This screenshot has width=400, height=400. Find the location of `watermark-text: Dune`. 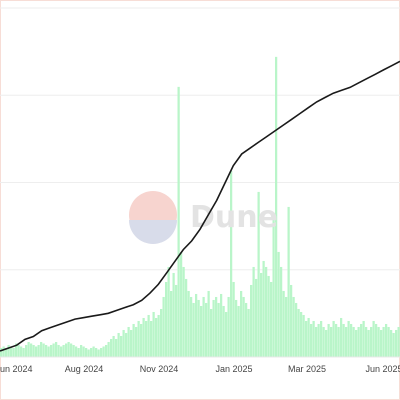

watermark-text: Dune is located at coordinates (234, 217).